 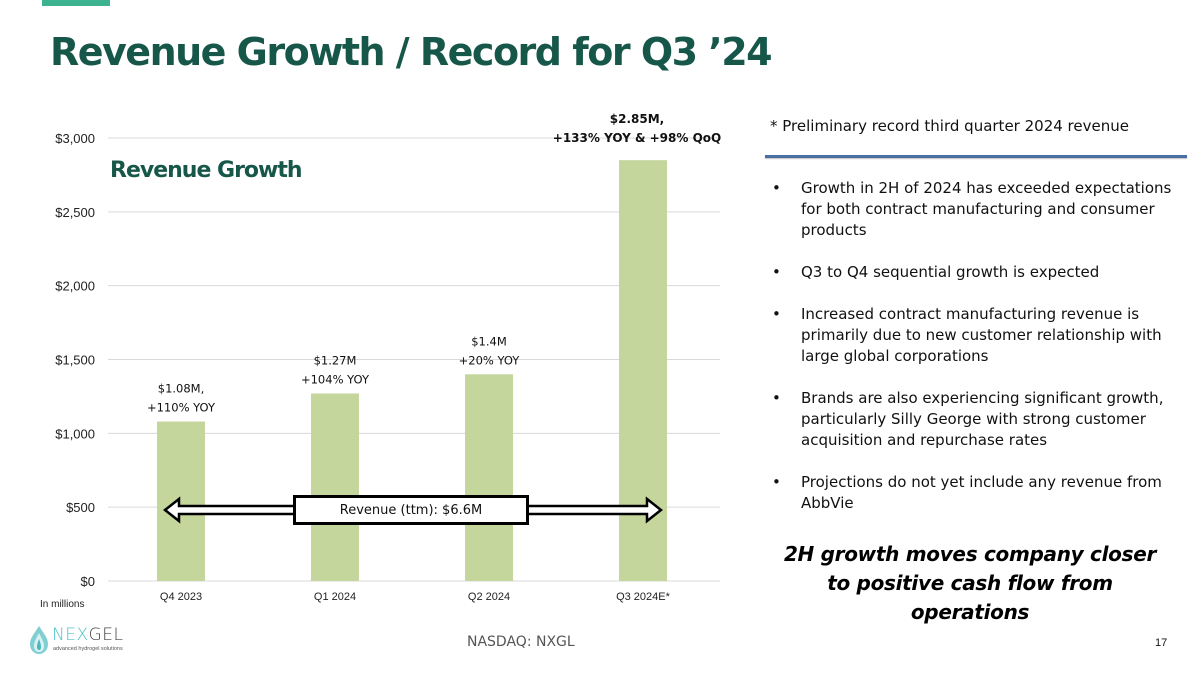 What do you see at coordinates (489, 597) in the screenshot?
I see `x-tick-label: Q2 2024` at bounding box center [489, 597].